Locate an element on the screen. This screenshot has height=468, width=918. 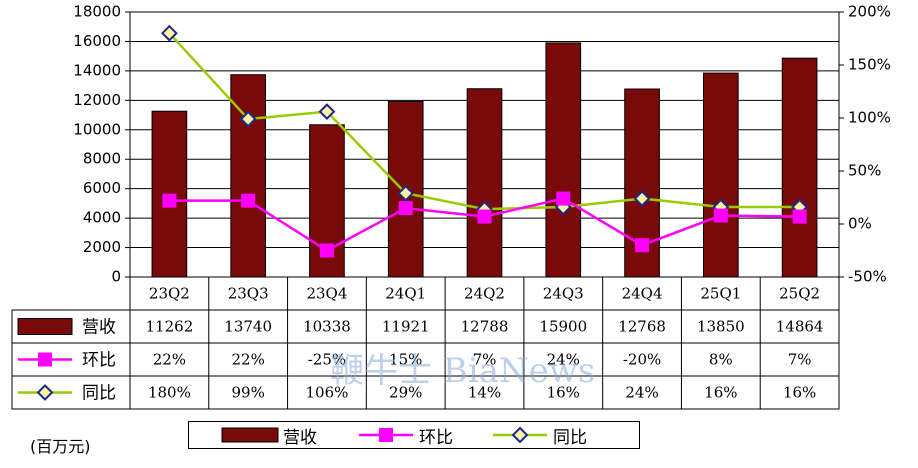
legend-item-revenue: 营收 is located at coordinates (269, 436).